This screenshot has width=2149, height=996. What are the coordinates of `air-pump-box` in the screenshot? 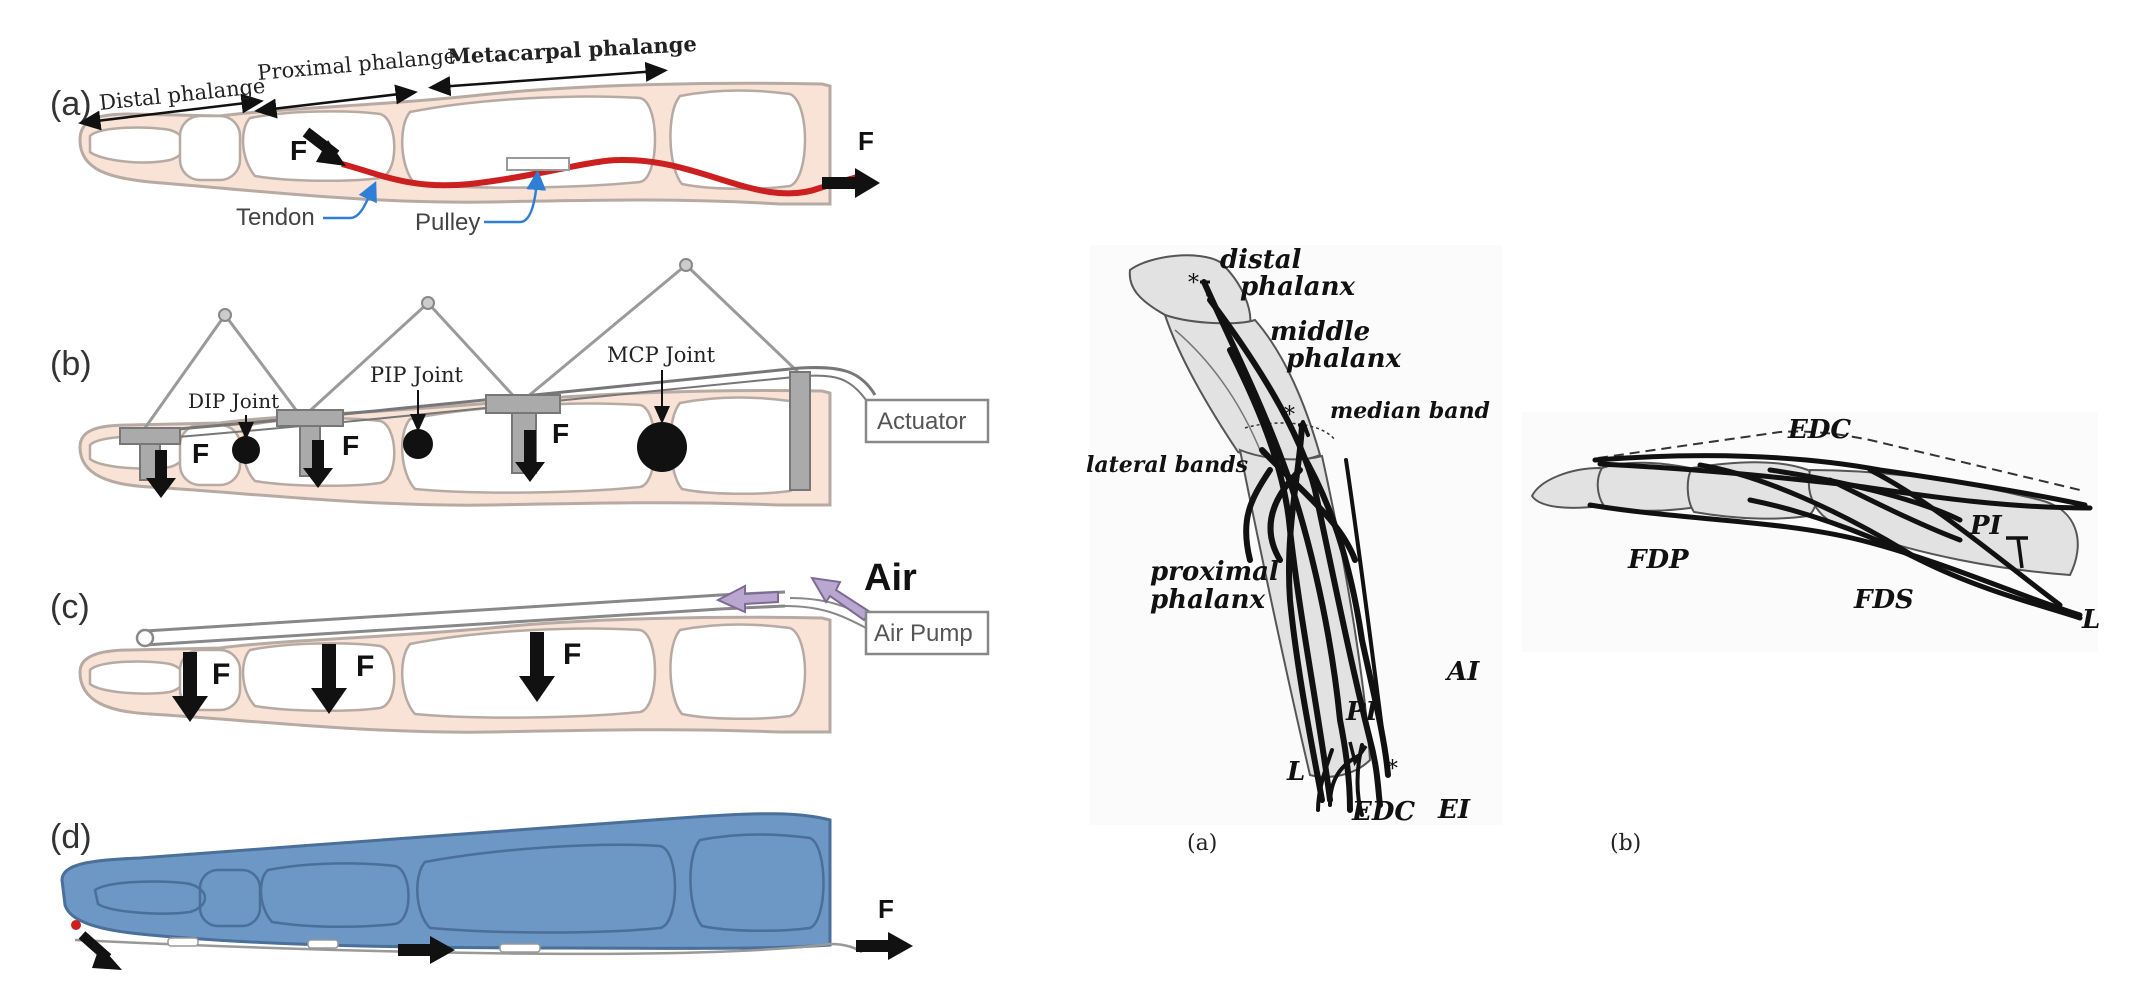 It's located at (927, 633).